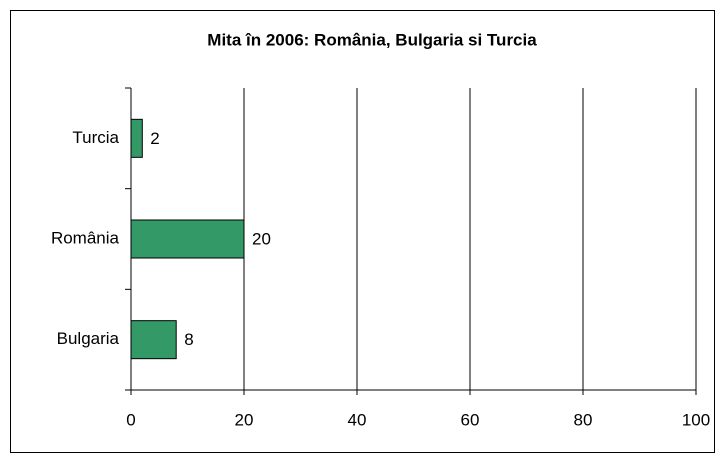  I want to click on data-label: 2, so click(154, 138).